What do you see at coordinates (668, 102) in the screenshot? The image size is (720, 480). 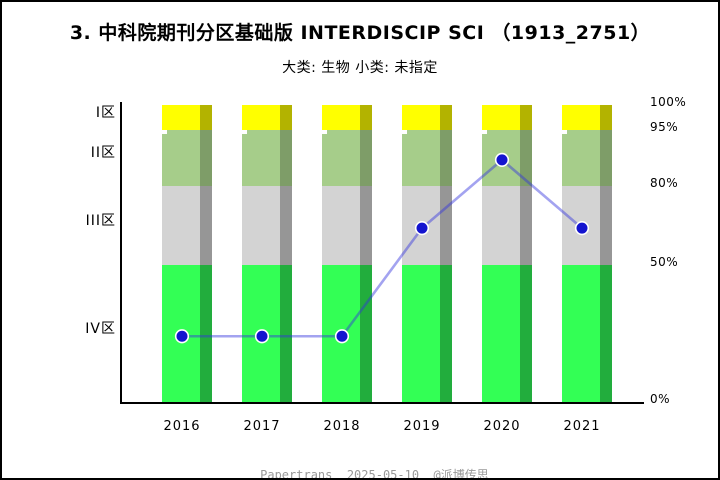 I see `y-tick-label-100%: 100%` at bounding box center [668, 102].